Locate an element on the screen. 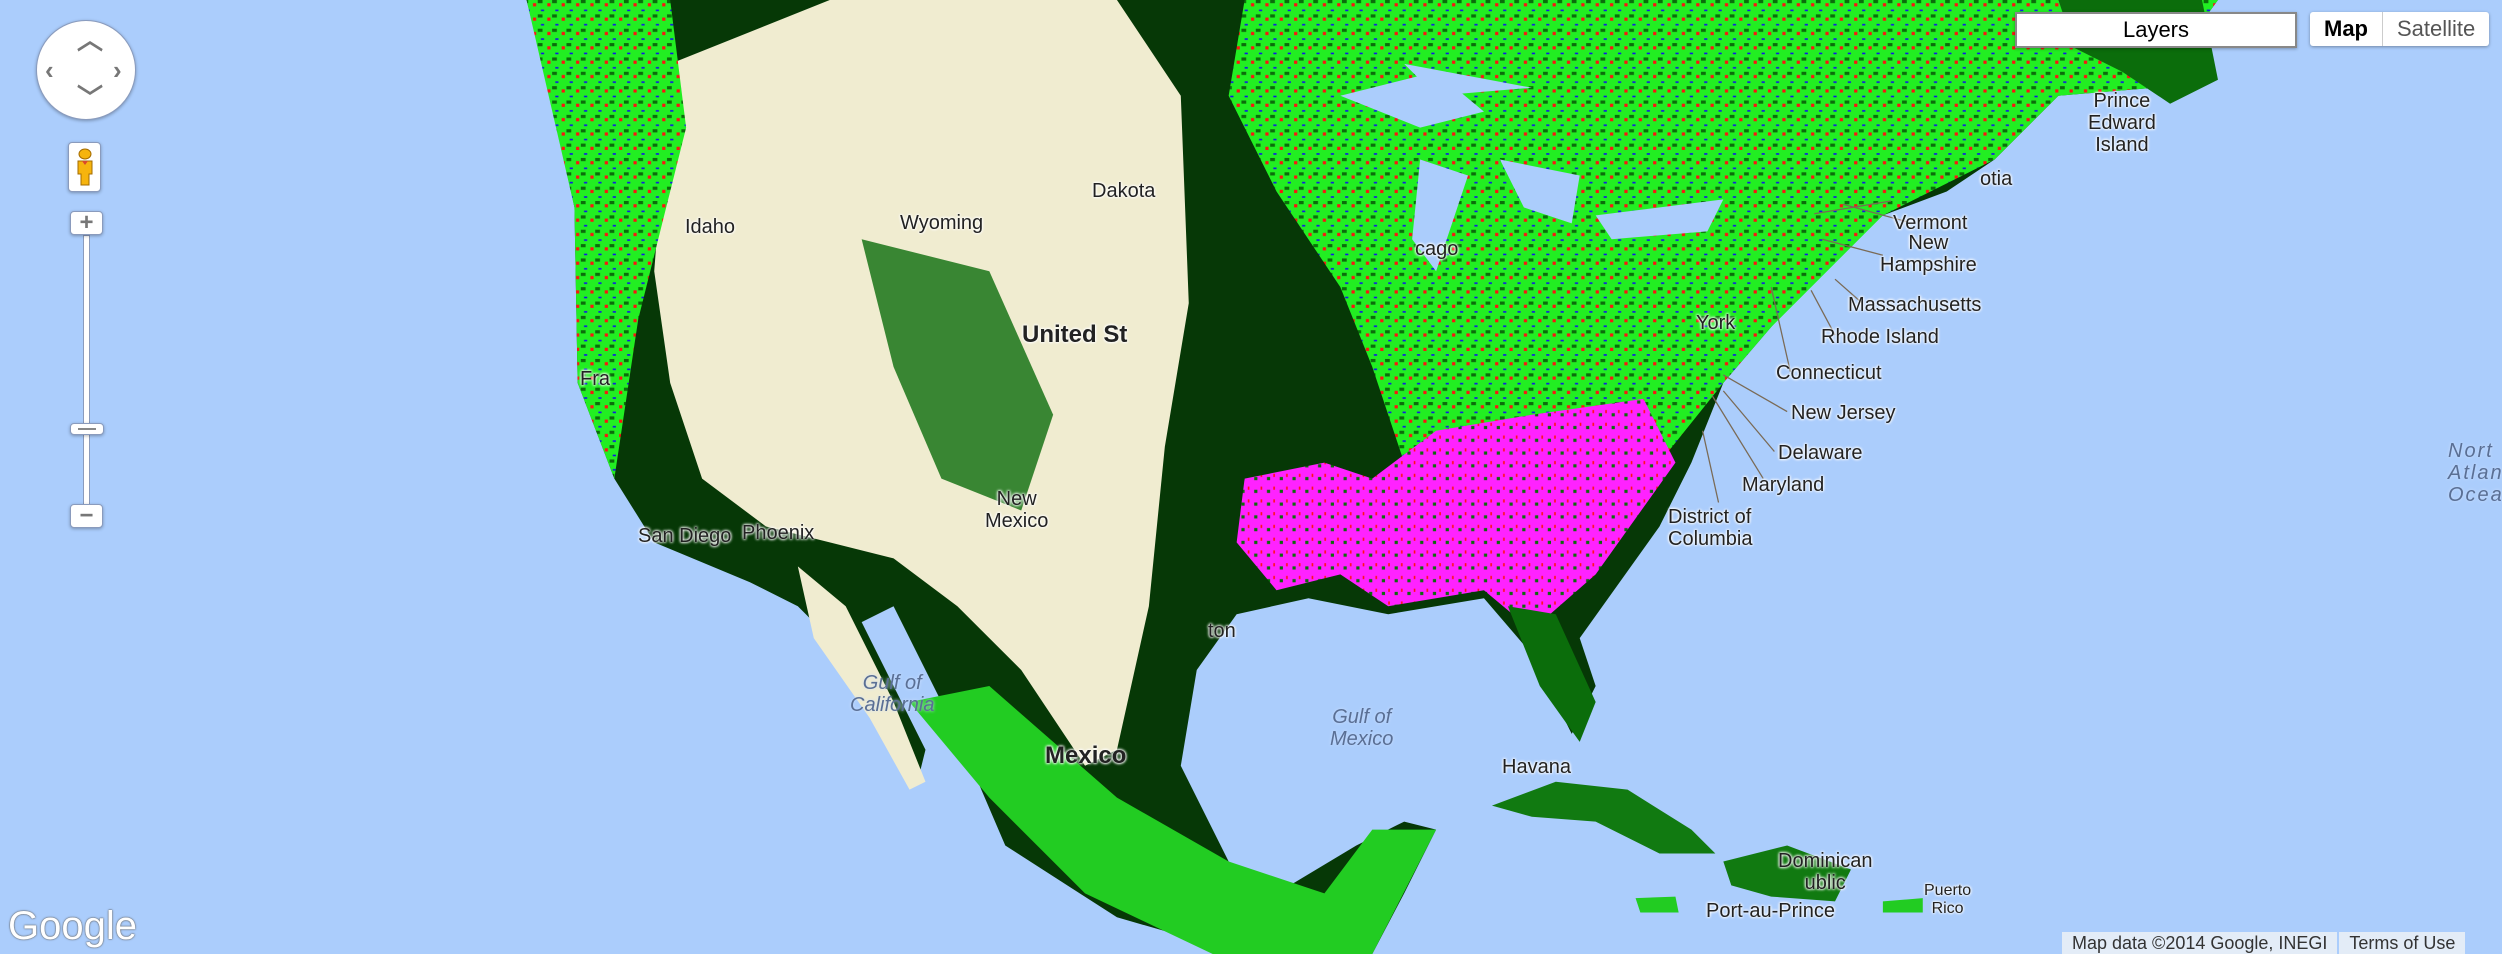  pan-left-icon: ‹ is located at coordinates (49, 70).